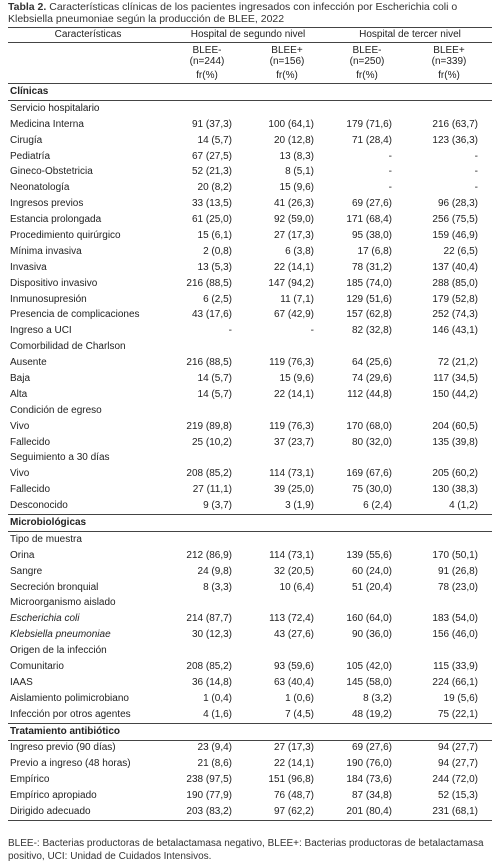 The height and width of the screenshot is (863, 500). I want to click on header-cell, so click(88, 76).